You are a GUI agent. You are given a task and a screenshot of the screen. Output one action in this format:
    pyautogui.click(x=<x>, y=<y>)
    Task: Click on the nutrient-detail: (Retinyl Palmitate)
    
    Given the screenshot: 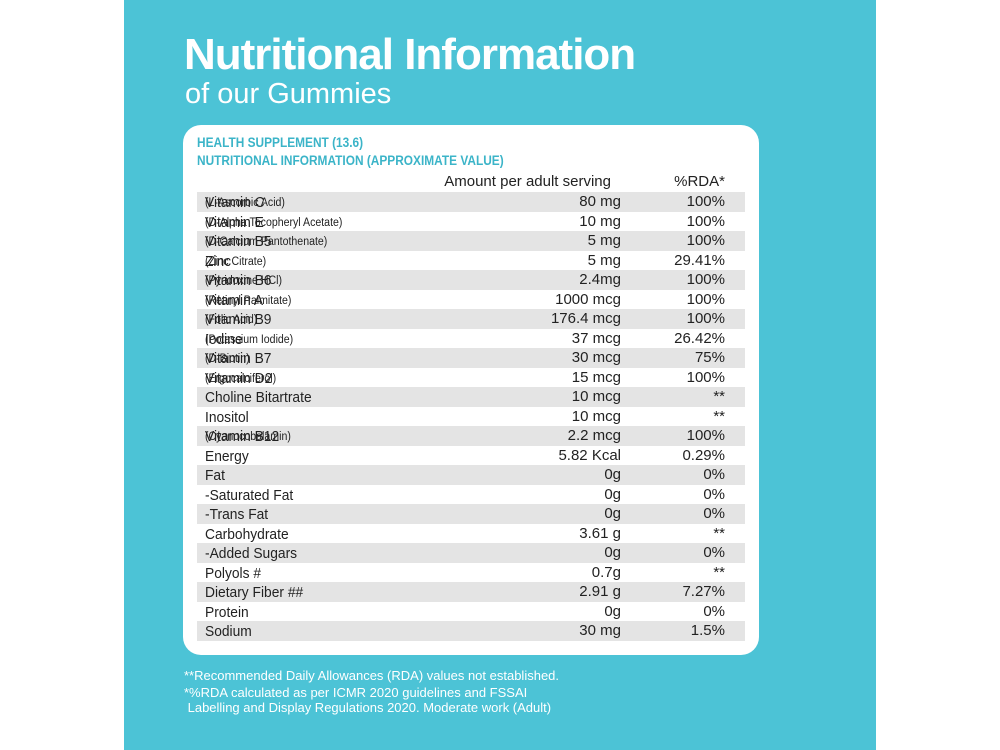 What is the action you would take?
    pyautogui.click(x=248, y=300)
    